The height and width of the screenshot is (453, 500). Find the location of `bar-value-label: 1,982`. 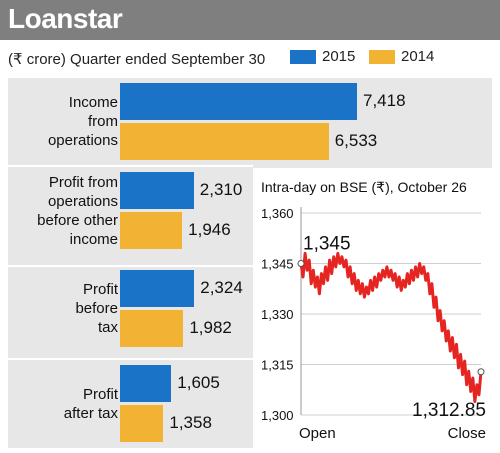

bar-value-label: 1,982 is located at coordinates (210, 327).